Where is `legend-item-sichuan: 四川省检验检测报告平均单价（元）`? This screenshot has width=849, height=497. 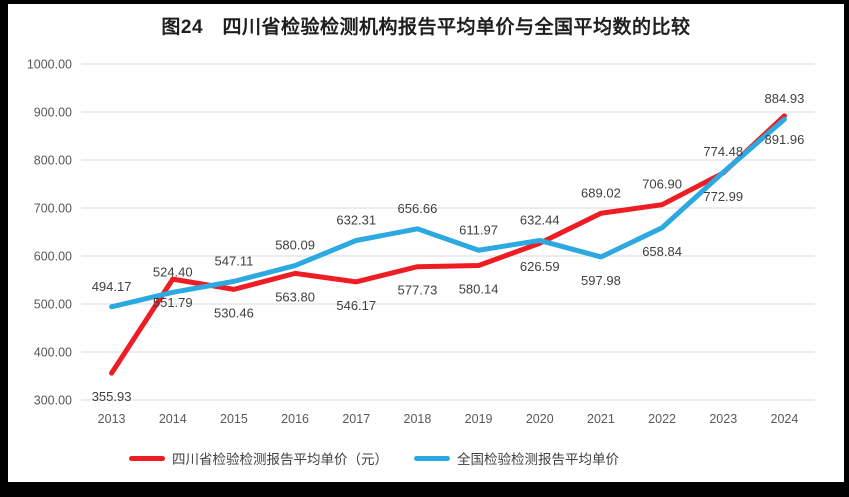 legend-item-sichuan: 四川省检验检测报告平均单价（元） is located at coordinates (258, 458).